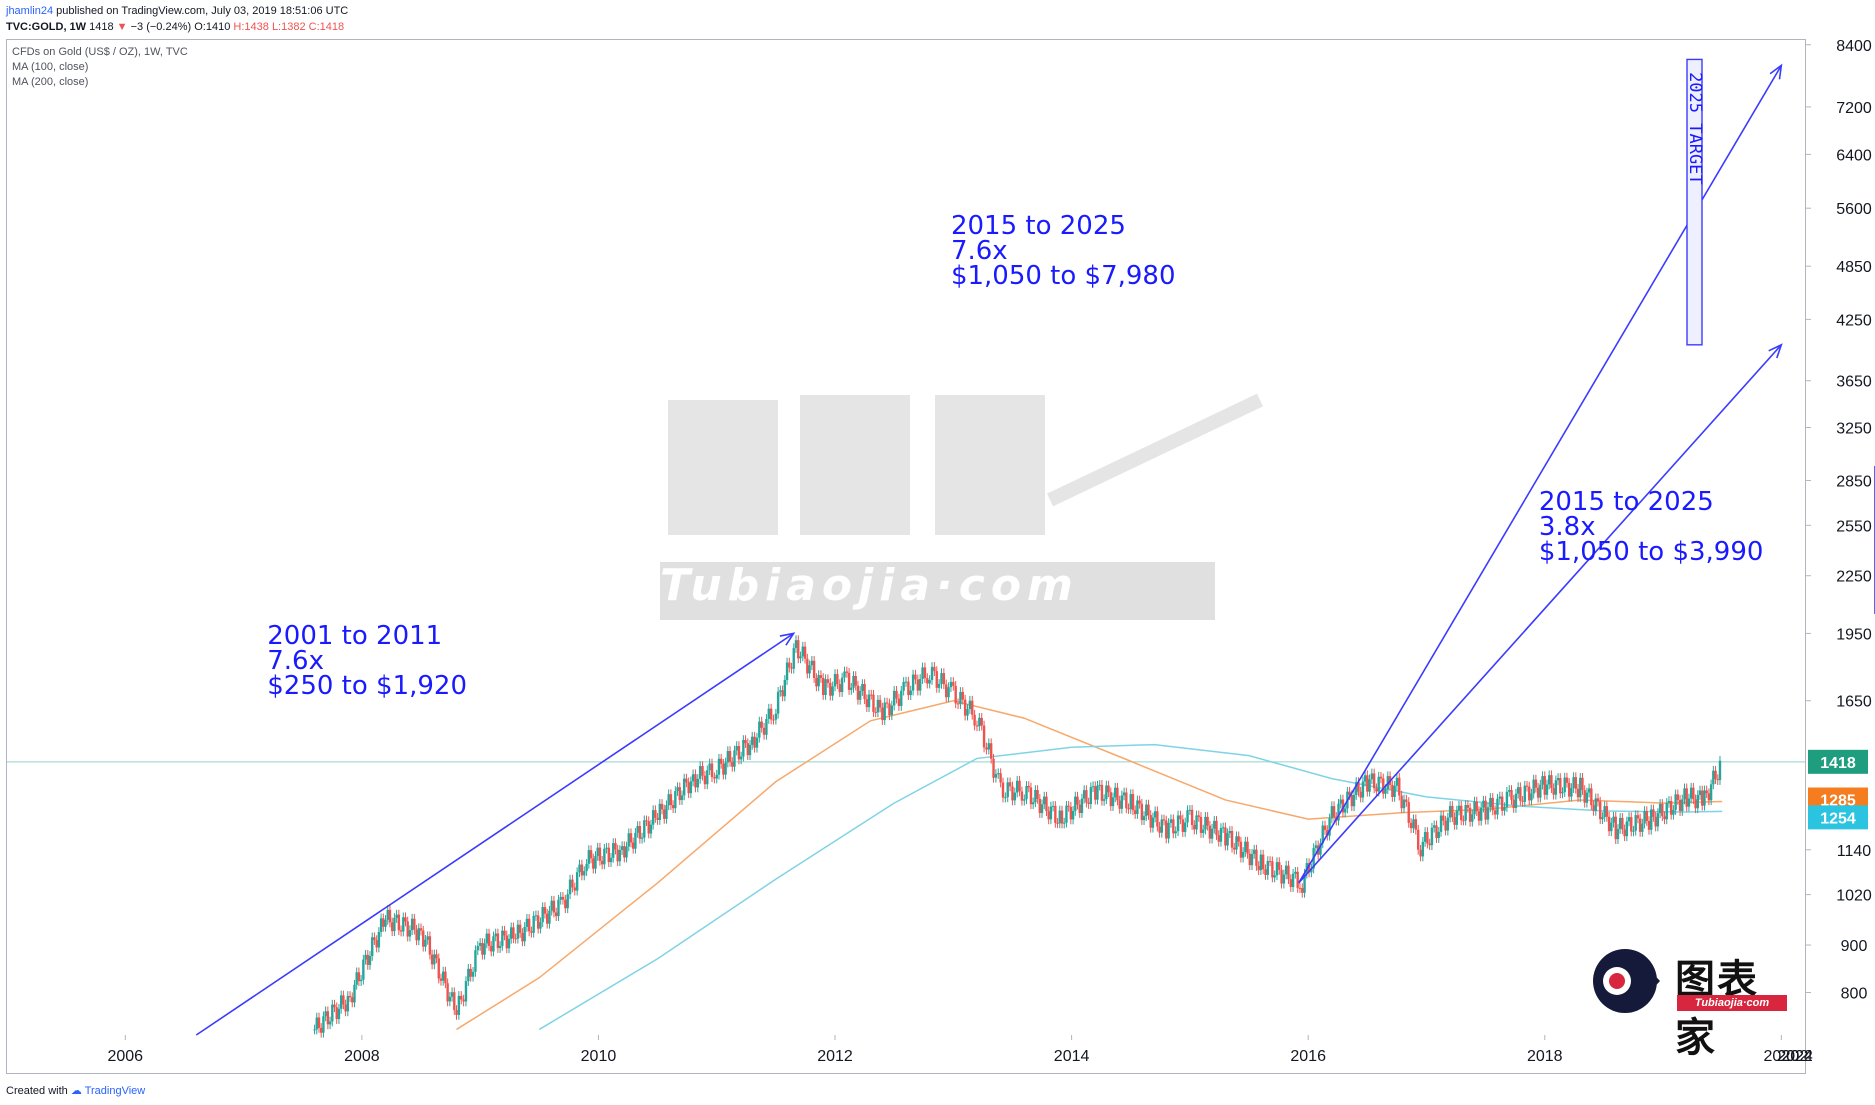 This screenshot has width=1875, height=1105. Describe the element at coordinates (1854, 634) in the screenshot. I see `y-tick-label: 1950` at that location.